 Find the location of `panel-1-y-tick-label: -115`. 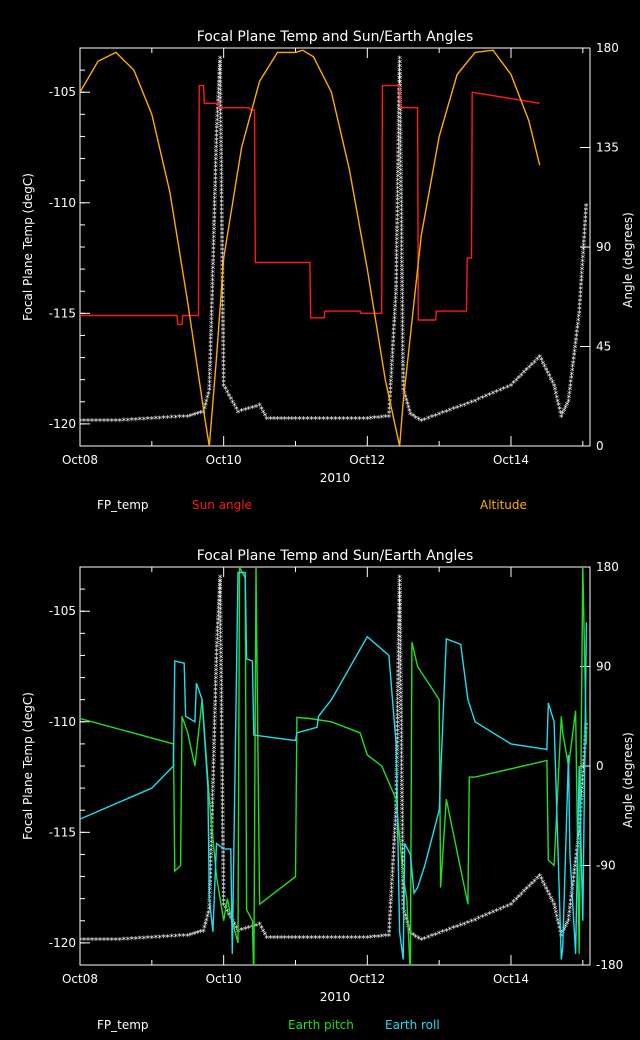

panel-1-y-tick-label: -115 is located at coordinates (62, 313).